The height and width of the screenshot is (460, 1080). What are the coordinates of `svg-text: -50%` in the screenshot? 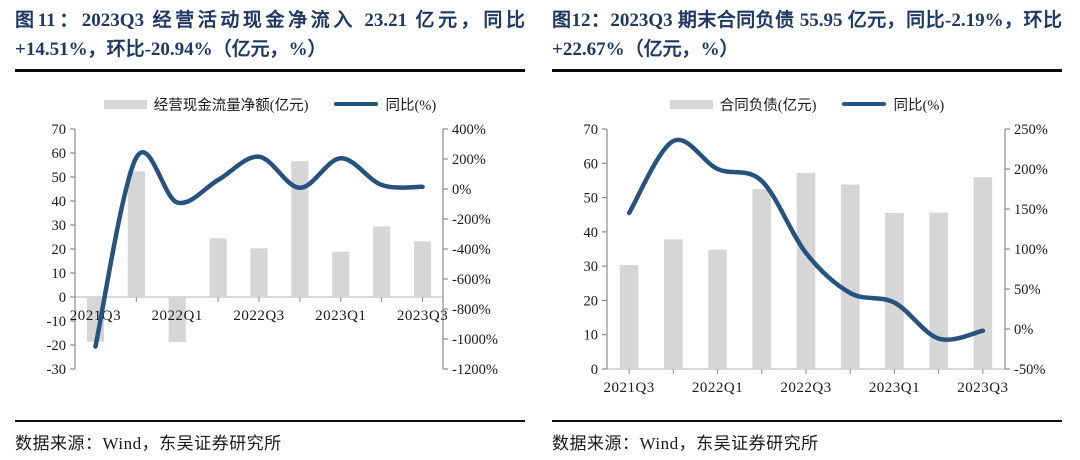 It's located at (1029, 370).